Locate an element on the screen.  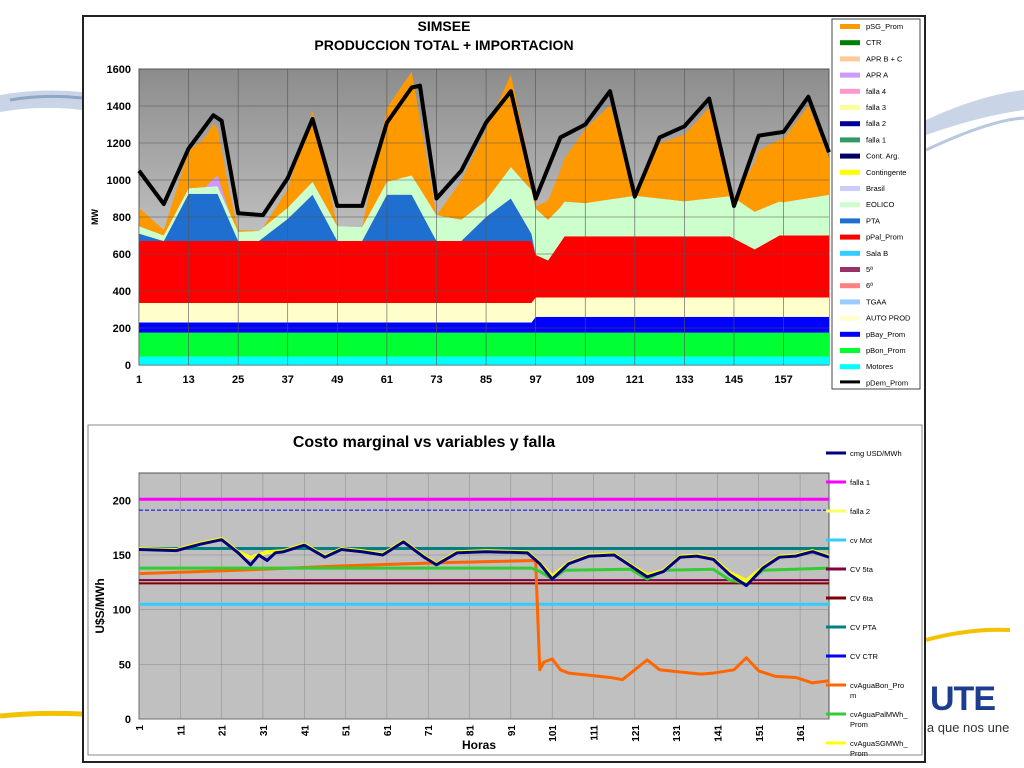
y-tick-label: 400 is located at coordinates (122, 292).